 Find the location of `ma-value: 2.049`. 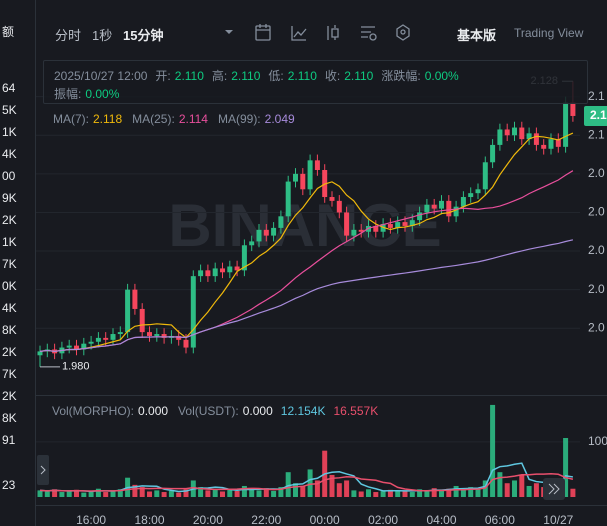

ma-value: 2.049 is located at coordinates (279, 119).